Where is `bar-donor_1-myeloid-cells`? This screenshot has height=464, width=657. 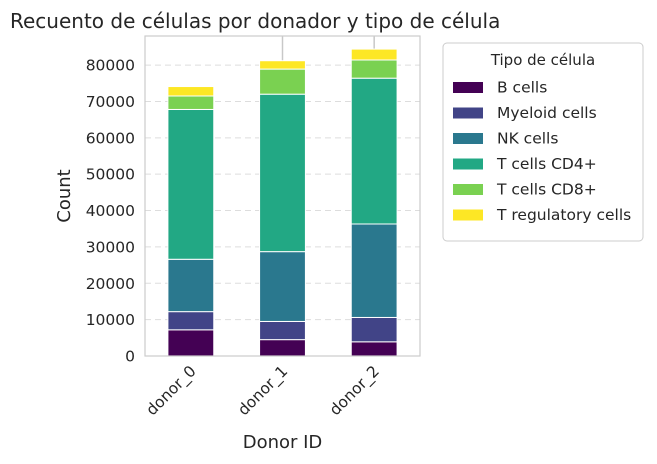
bar-donor_1-myeloid-cells is located at coordinates (282, 330).